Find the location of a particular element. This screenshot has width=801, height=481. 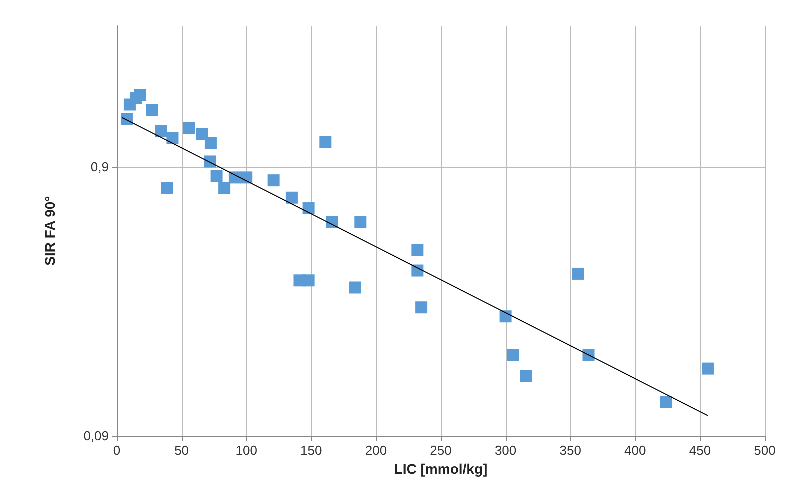

x-tick-label: 350 is located at coordinates (571, 450).